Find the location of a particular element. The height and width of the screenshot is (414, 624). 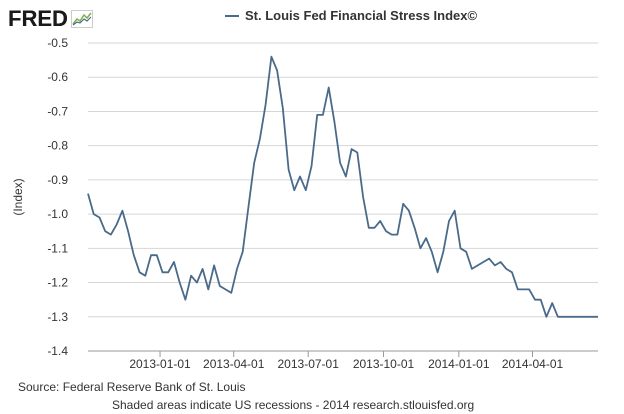

fred-logo: FRED is located at coordinates (50, 19).